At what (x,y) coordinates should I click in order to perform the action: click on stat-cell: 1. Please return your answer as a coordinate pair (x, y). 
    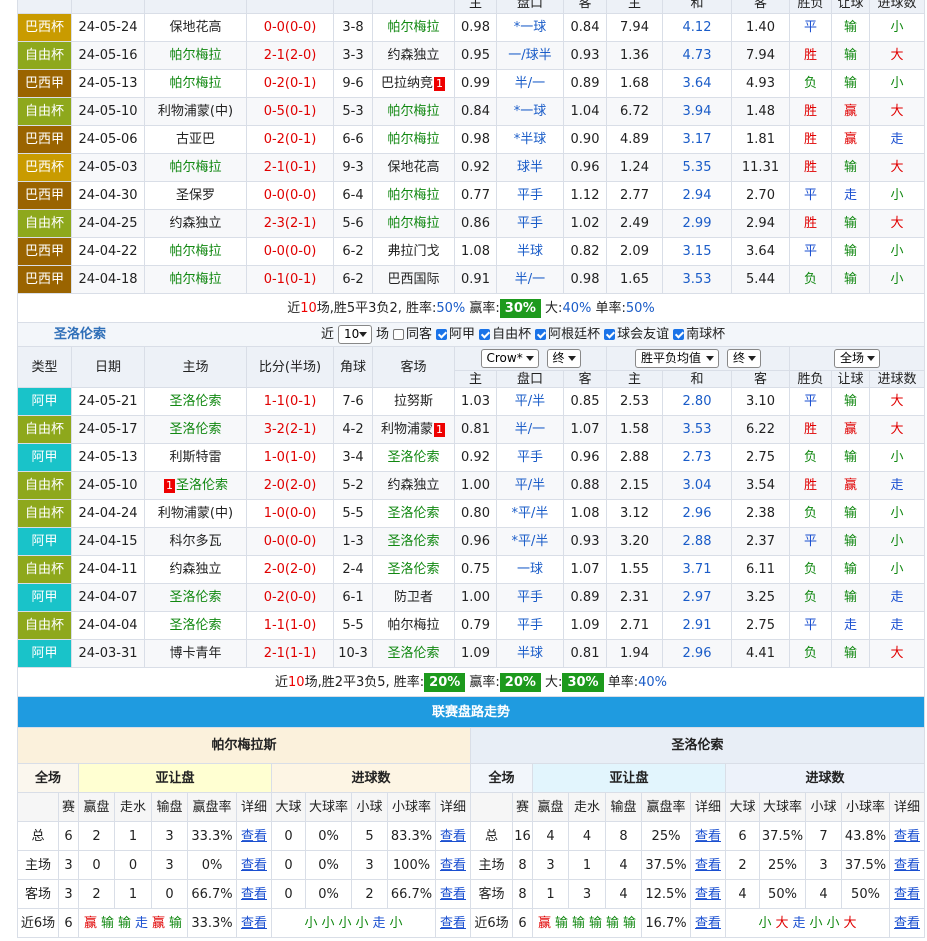
    Looking at the image, I should click on (133, 894).